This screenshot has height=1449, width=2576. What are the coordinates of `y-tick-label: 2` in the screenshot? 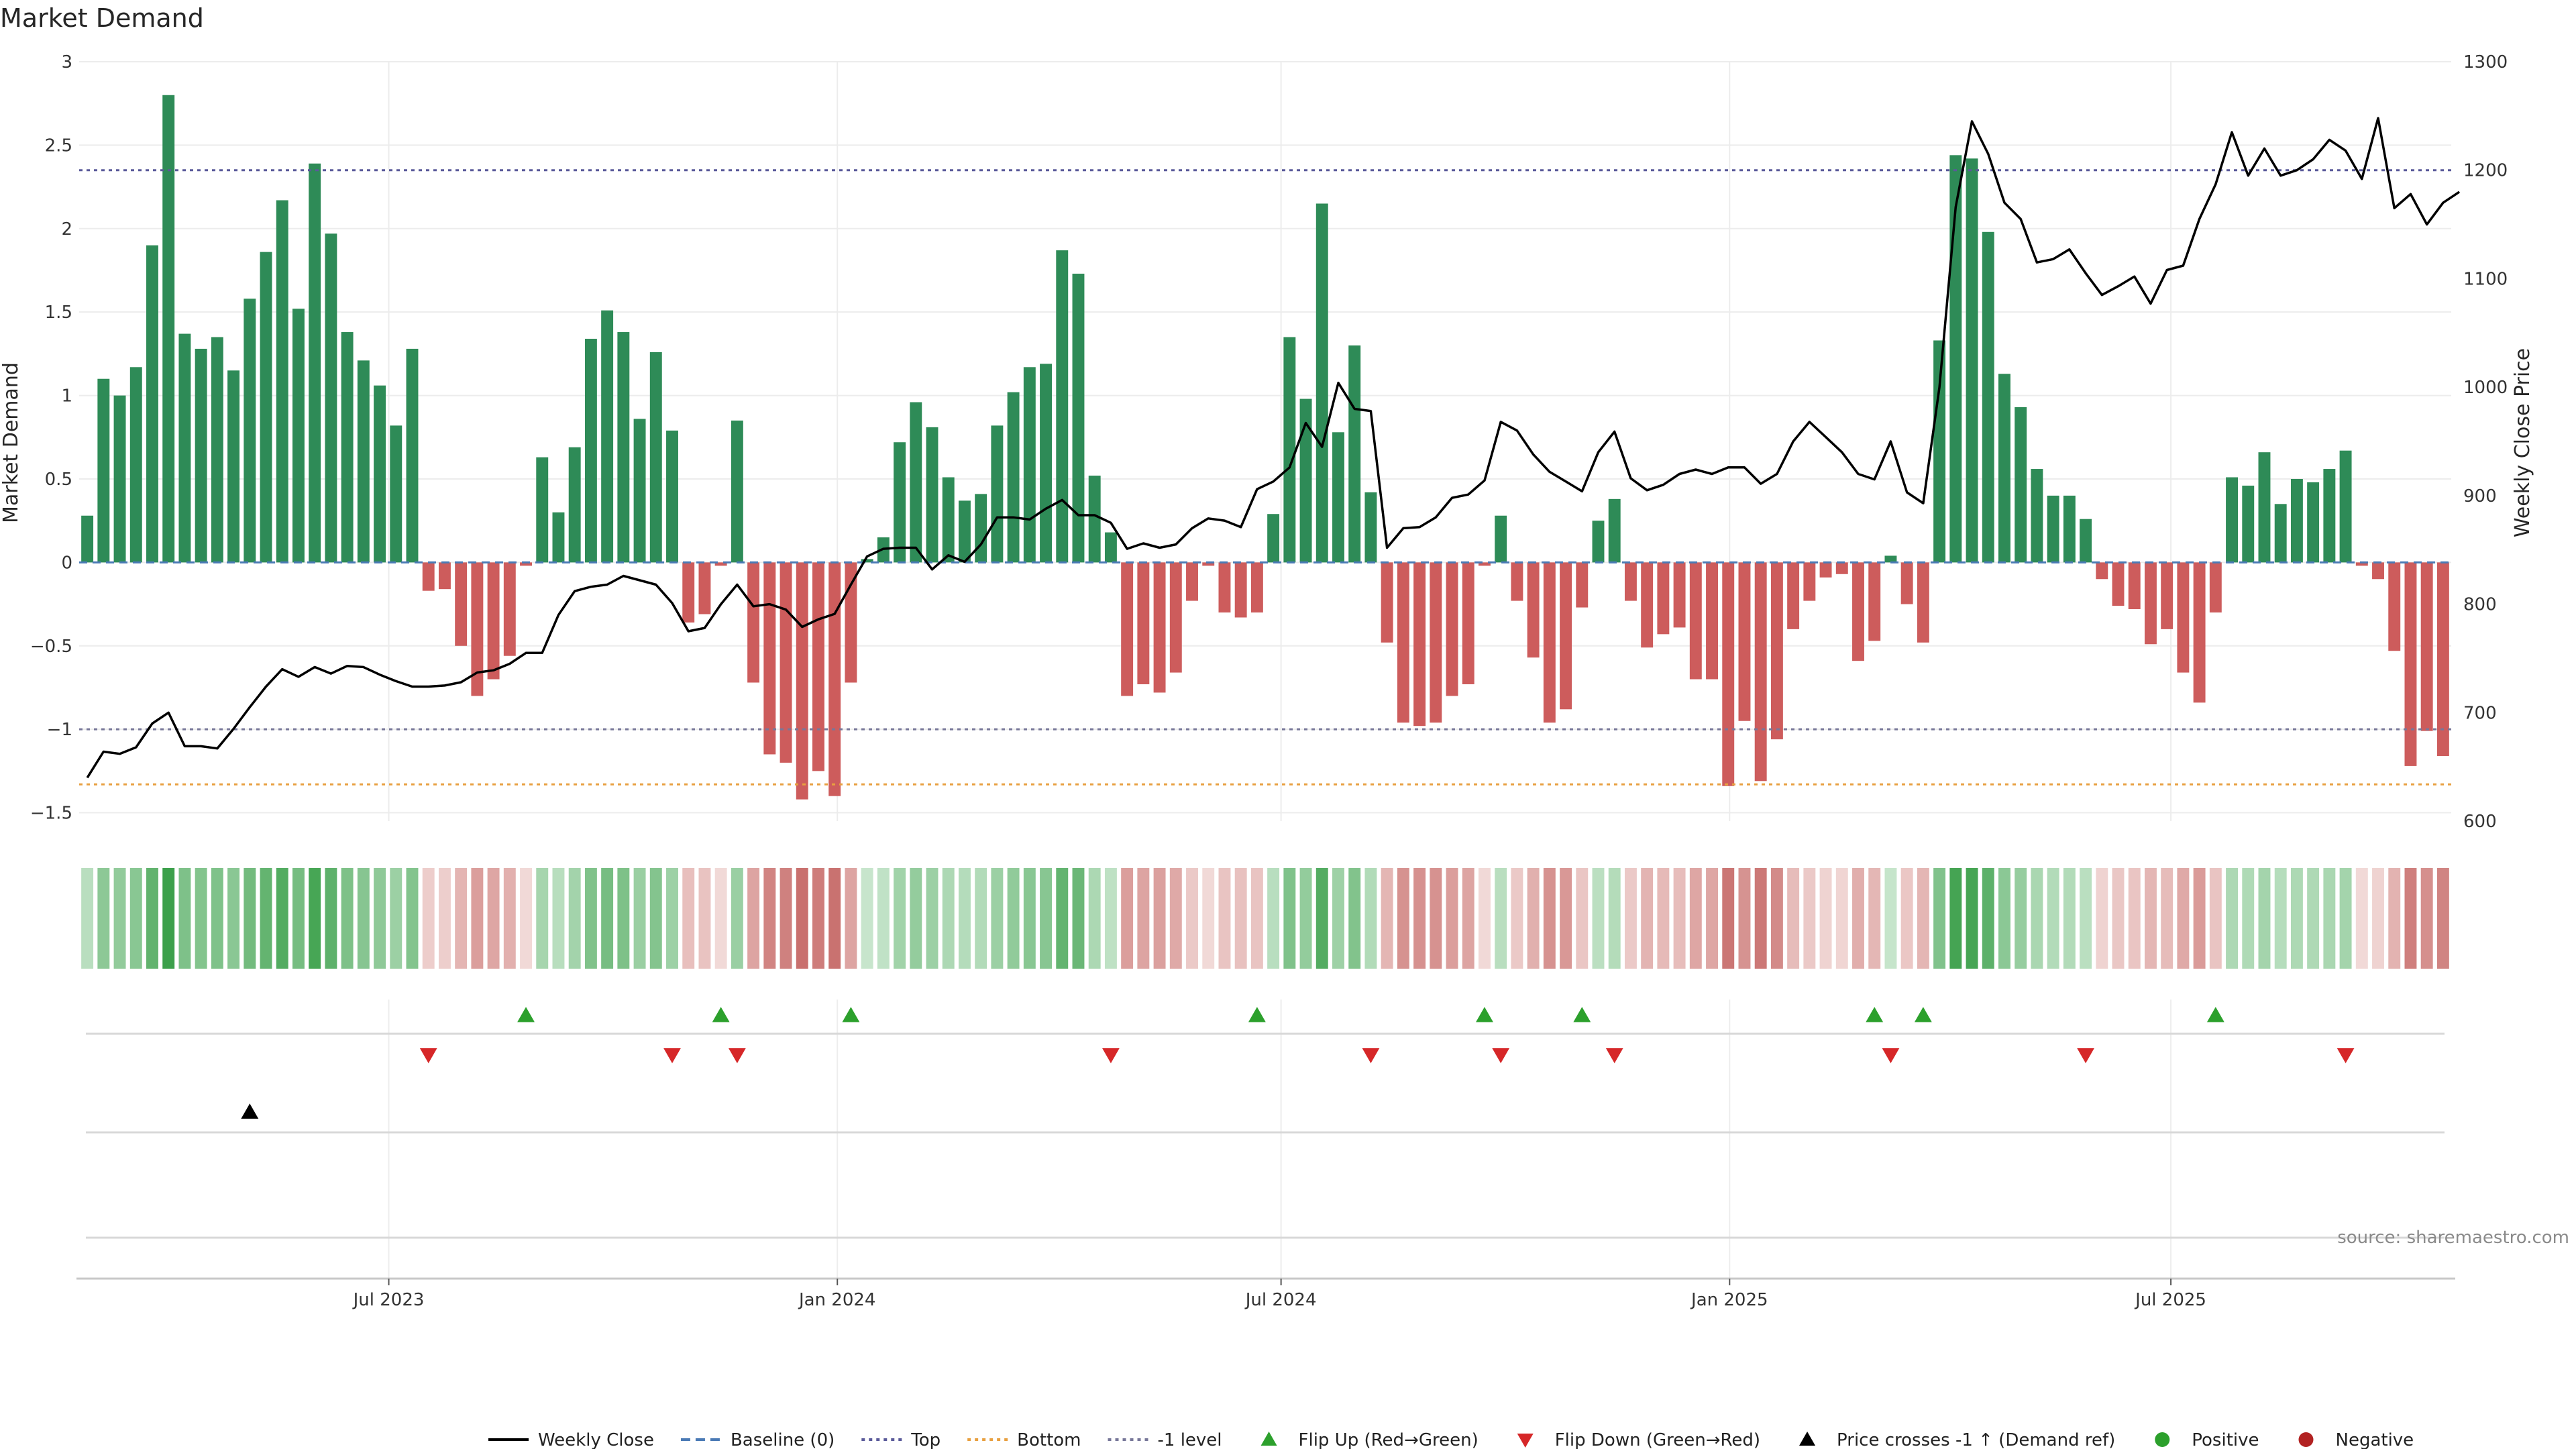 It's located at (66, 229).